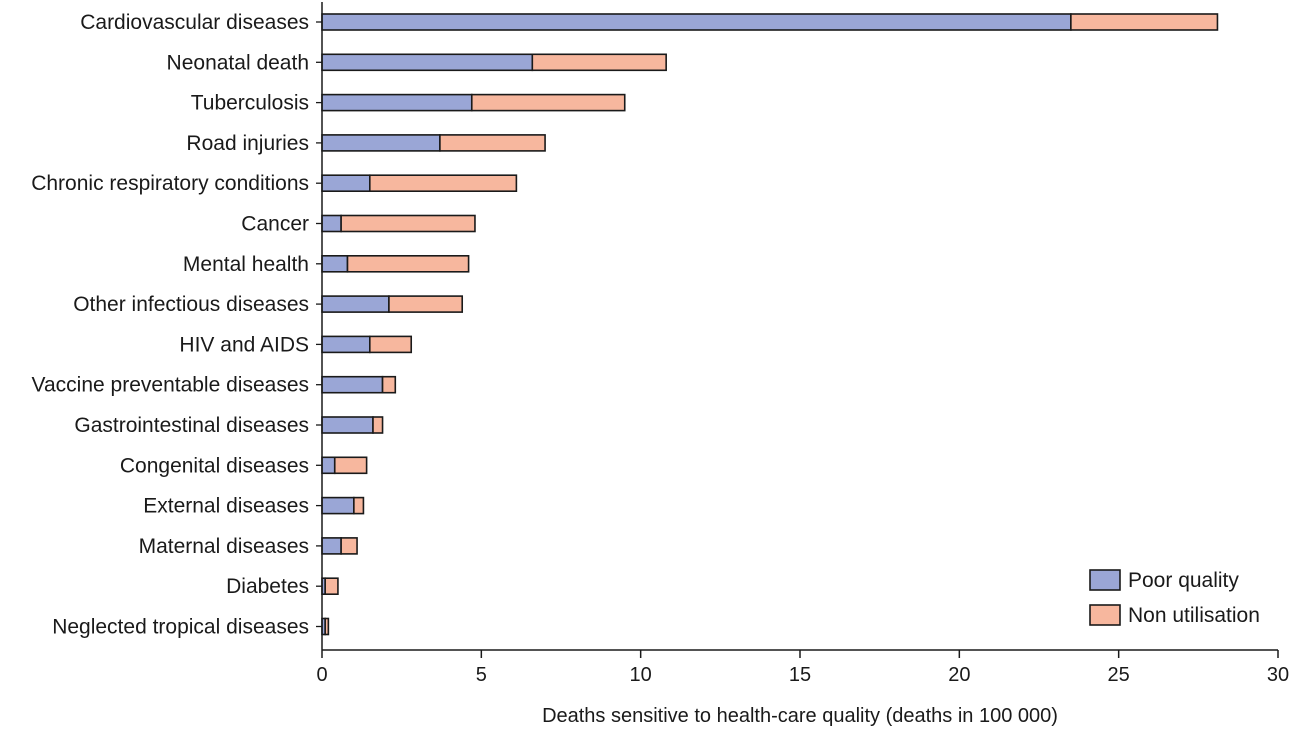 The height and width of the screenshot is (734, 1292). Describe the element at coordinates (244, 344) in the screenshot. I see `category-label: HIV and AIDS` at that location.